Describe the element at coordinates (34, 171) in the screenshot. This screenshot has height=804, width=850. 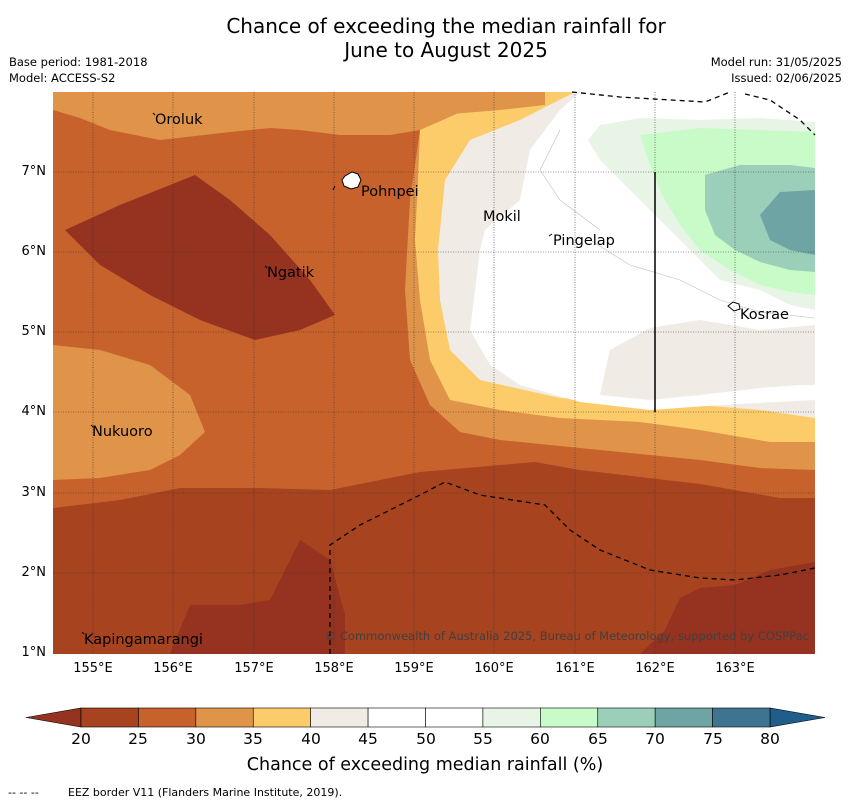
I see `lat-label-7n: 7°N` at that location.